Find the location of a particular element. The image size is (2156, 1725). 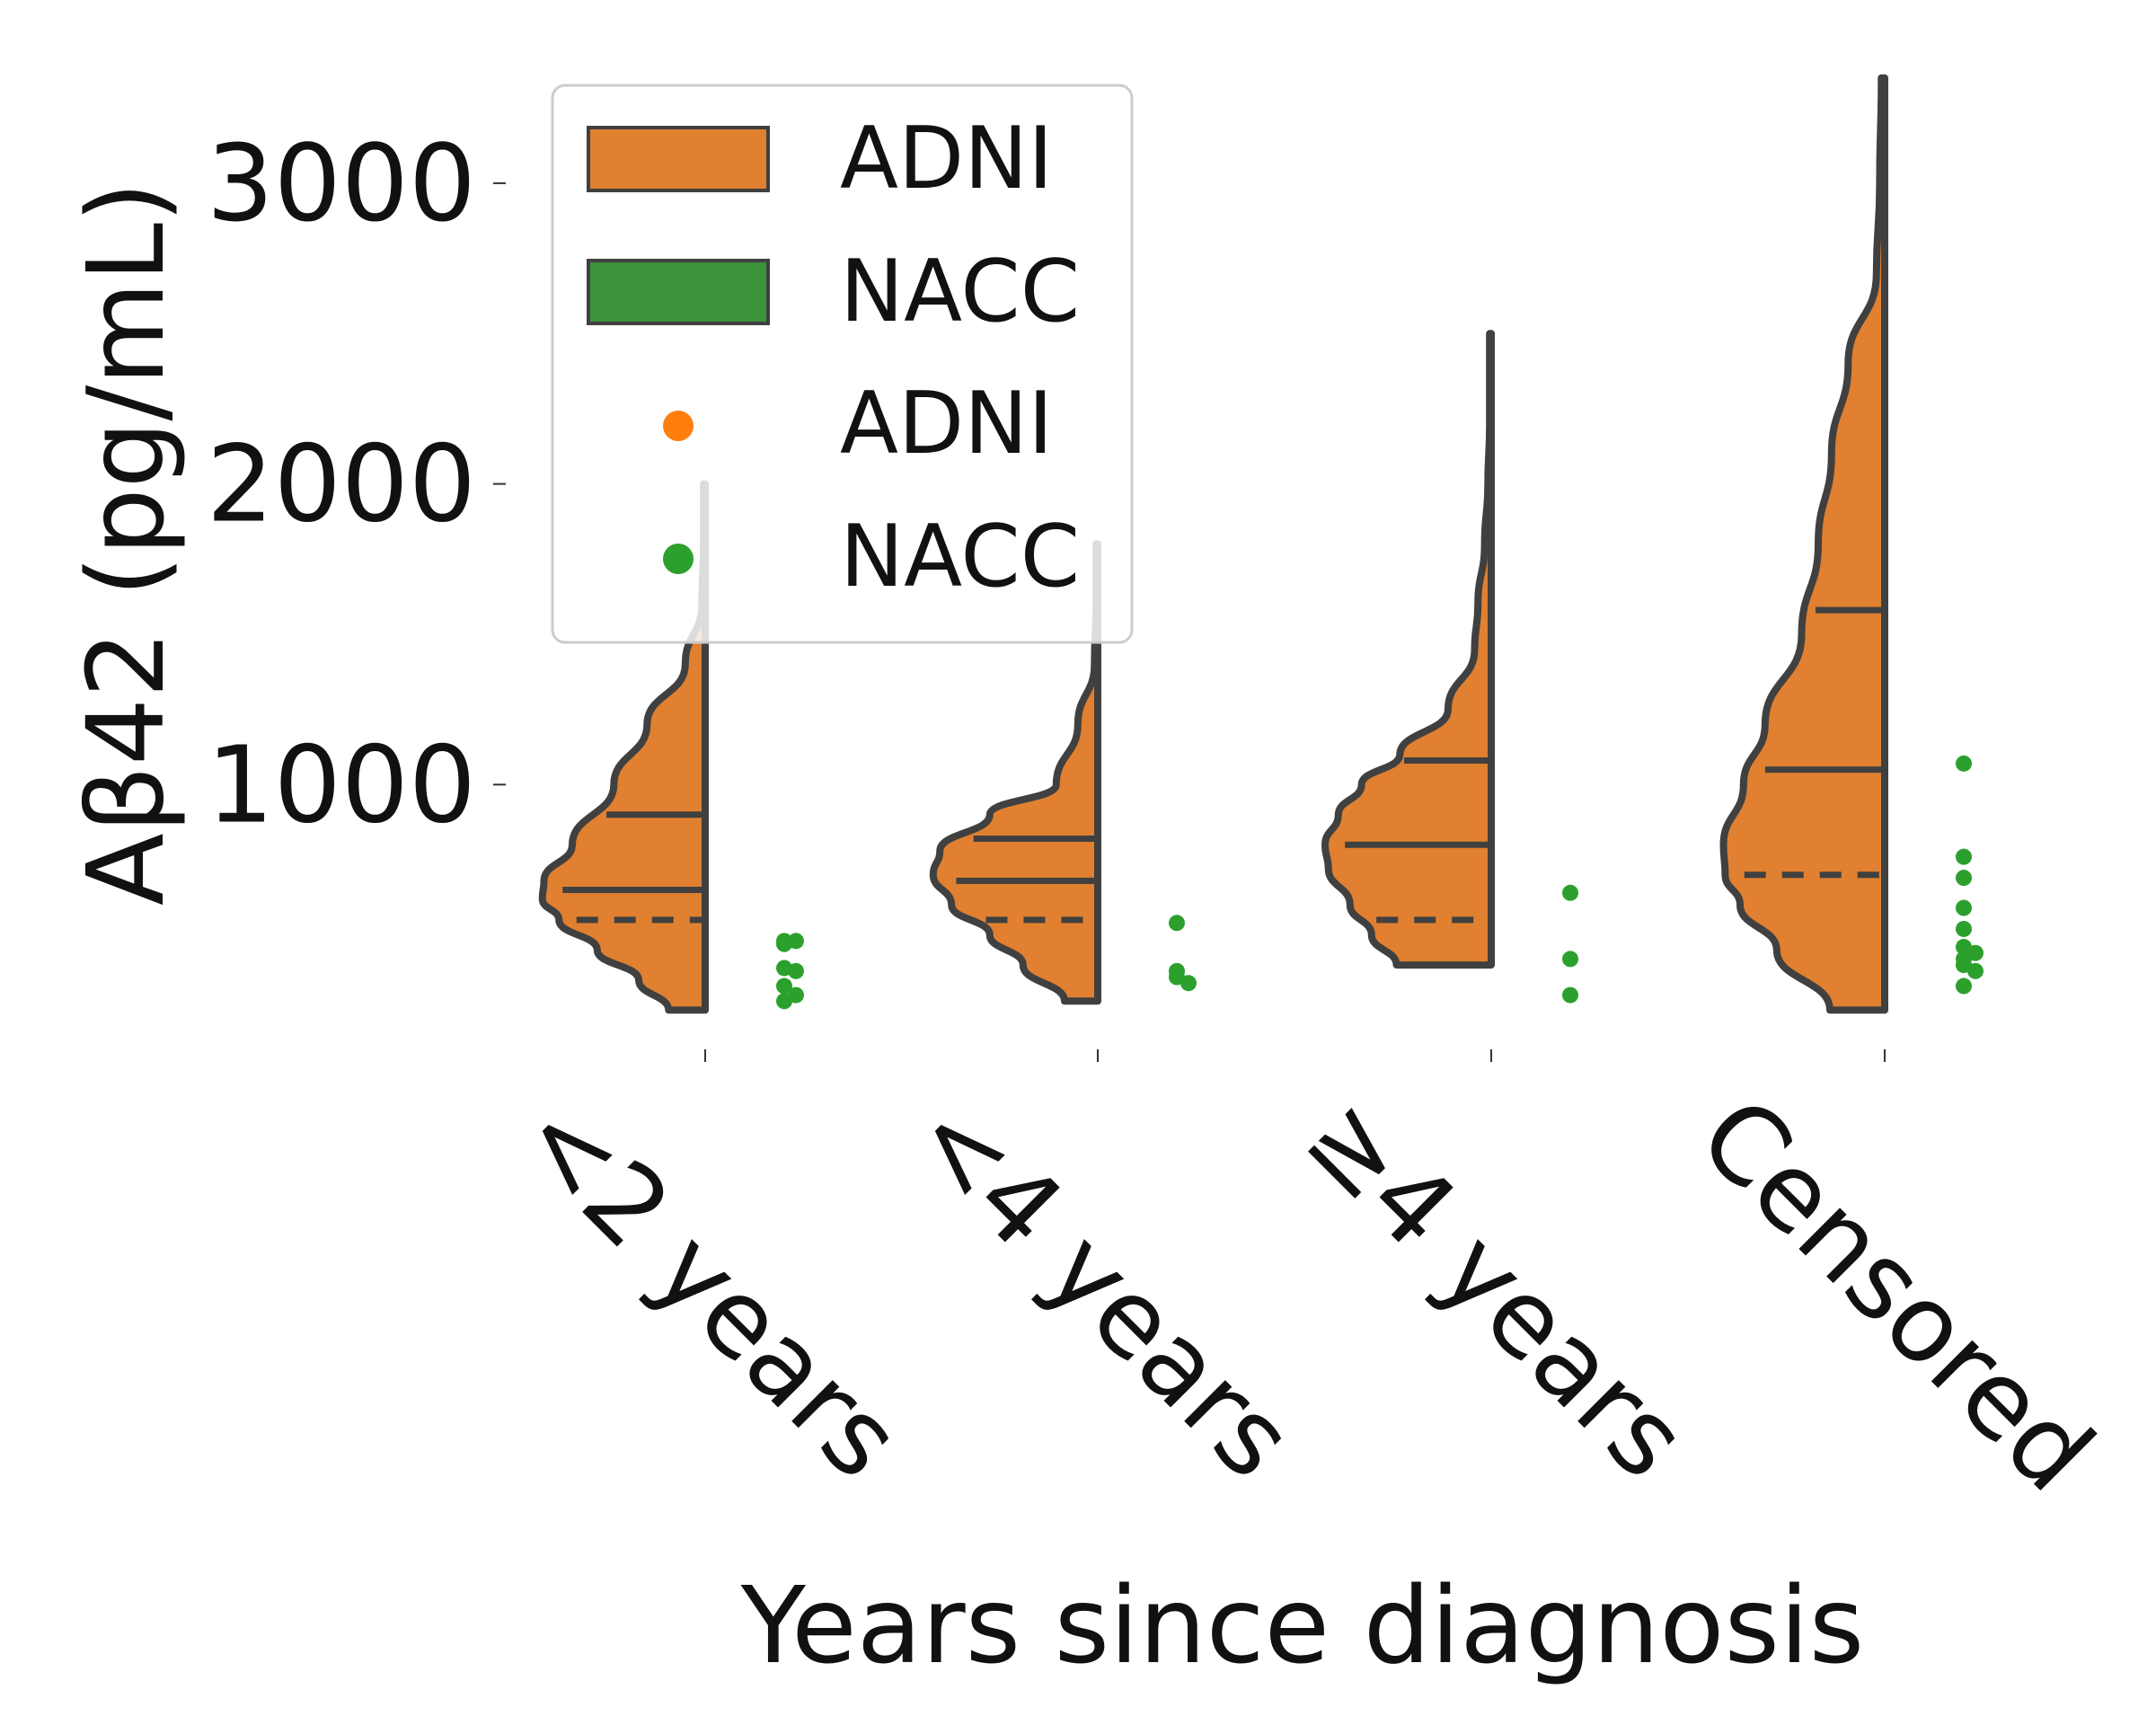

y-axis-label: Aβ42 (pg/mL) is located at coordinates (126, 543).